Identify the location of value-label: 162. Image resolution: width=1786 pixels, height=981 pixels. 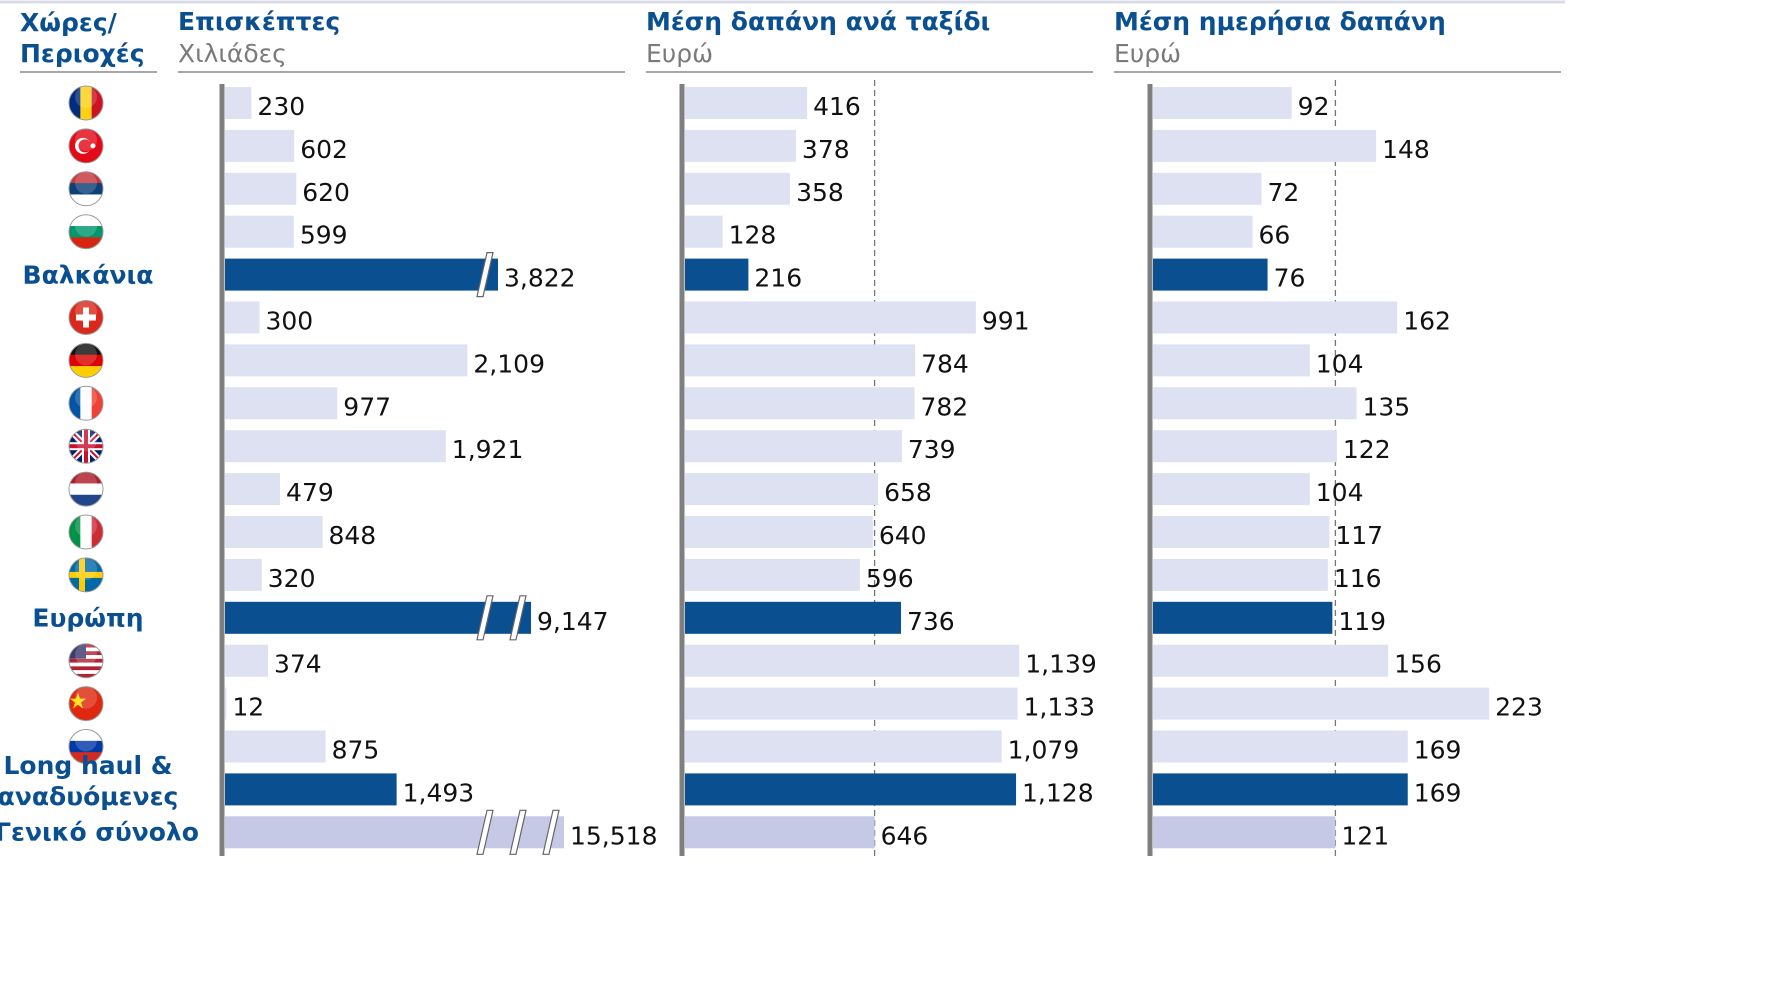
(1427, 321).